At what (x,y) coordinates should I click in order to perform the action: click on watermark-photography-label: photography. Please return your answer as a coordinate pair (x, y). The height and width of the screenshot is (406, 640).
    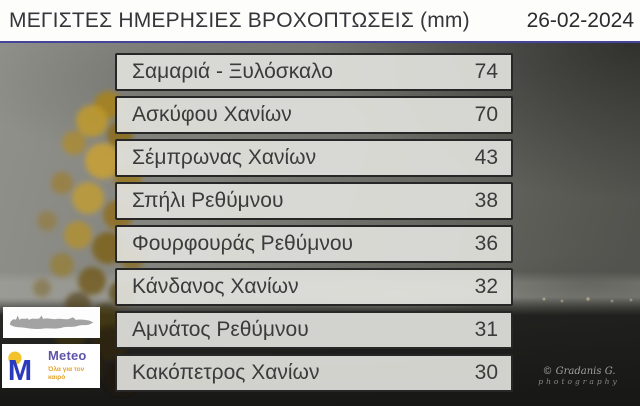
    Looking at the image, I should click on (579, 381).